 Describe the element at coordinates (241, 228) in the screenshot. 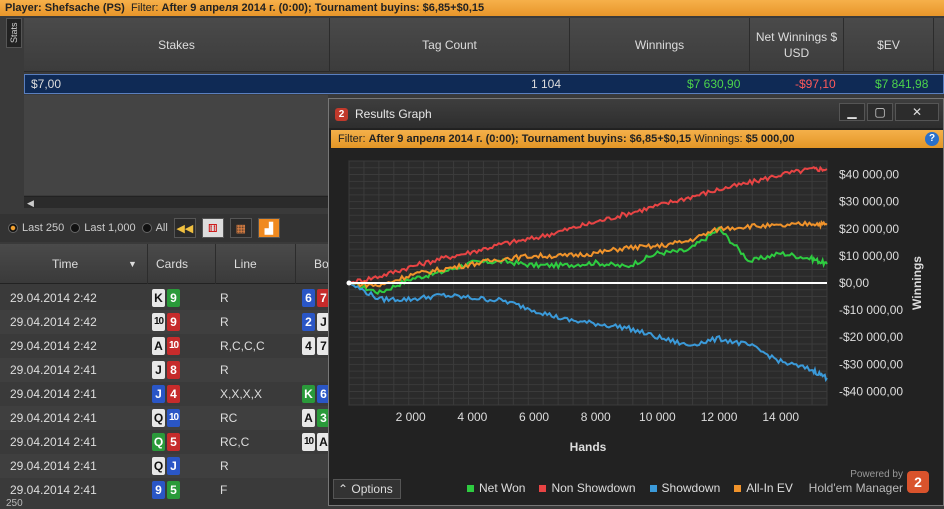

I see `grid-icon: ▦` at that location.